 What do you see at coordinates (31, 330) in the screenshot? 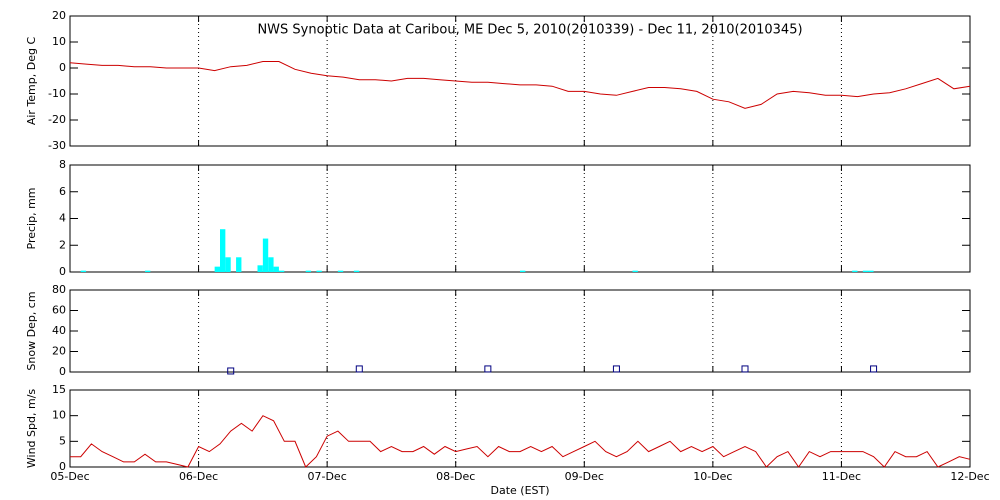
I see `y-axis-label: Snow Dep, cm` at bounding box center [31, 330].